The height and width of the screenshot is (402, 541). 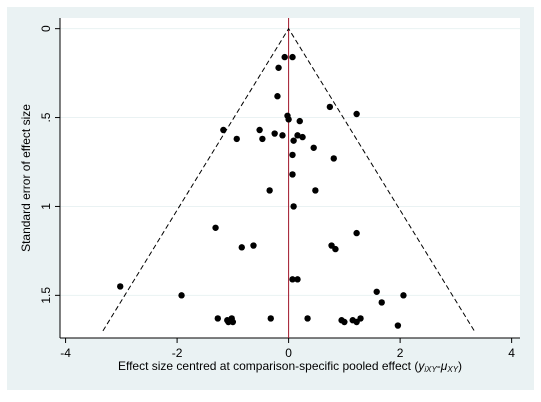 What do you see at coordinates (444, 366) in the screenshot?
I see `x-label-sym: μ` at bounding box center [444, 366].